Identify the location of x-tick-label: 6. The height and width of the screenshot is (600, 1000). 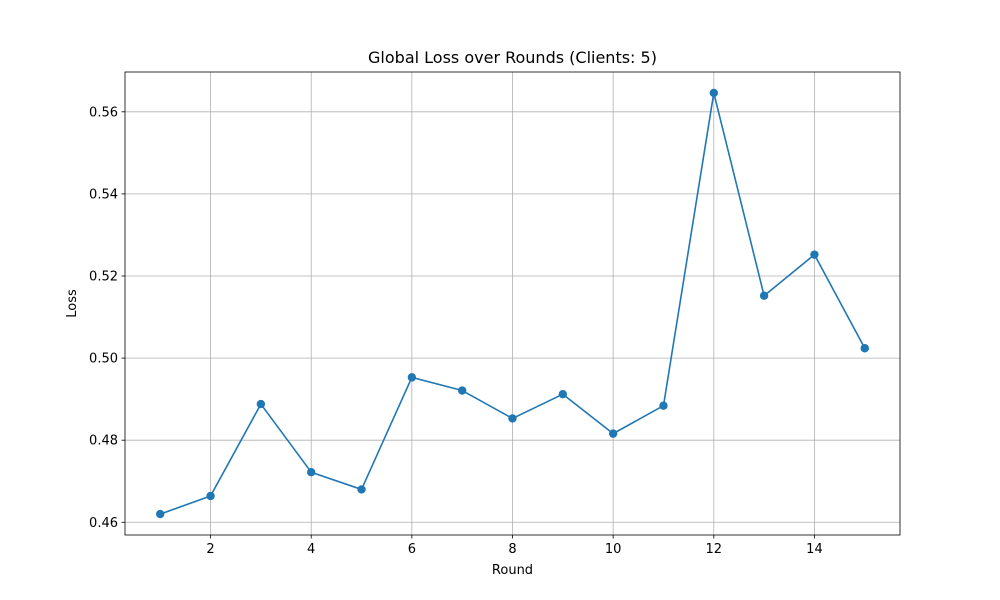
(412, 549).